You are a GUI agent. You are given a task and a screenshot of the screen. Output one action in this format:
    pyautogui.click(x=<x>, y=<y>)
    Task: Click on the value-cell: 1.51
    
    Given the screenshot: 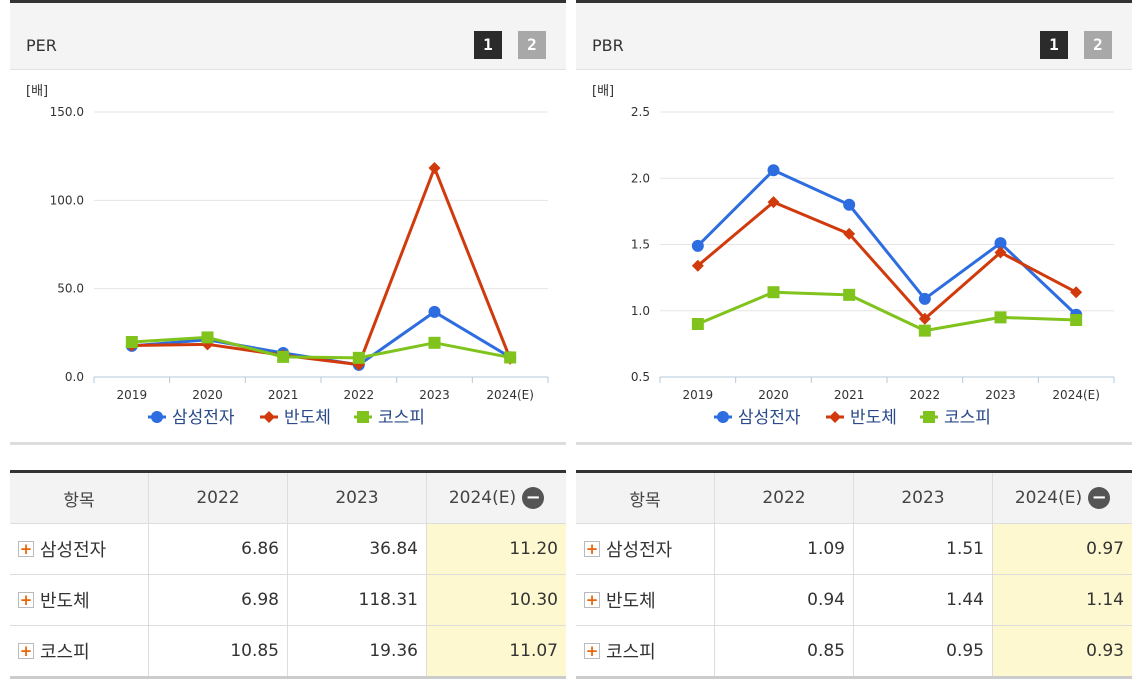 What is the action you would take?
    pyautogui.click(x=923, y=549)
    